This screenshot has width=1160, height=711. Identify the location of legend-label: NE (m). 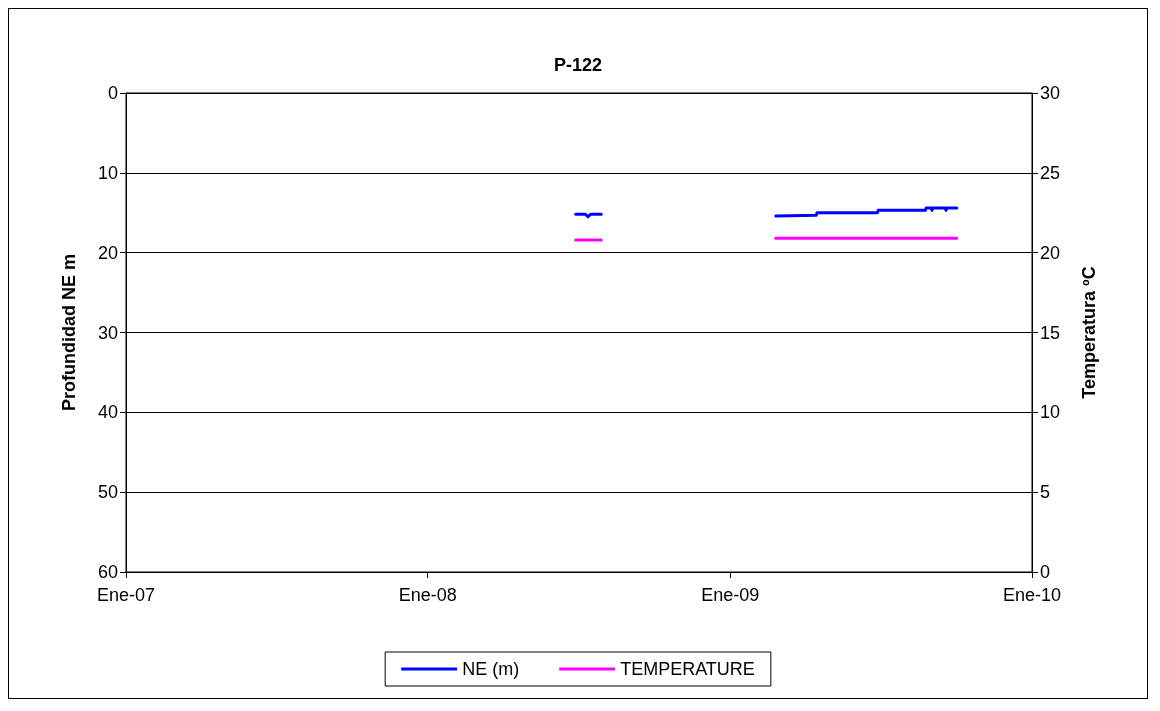
(491, 669).